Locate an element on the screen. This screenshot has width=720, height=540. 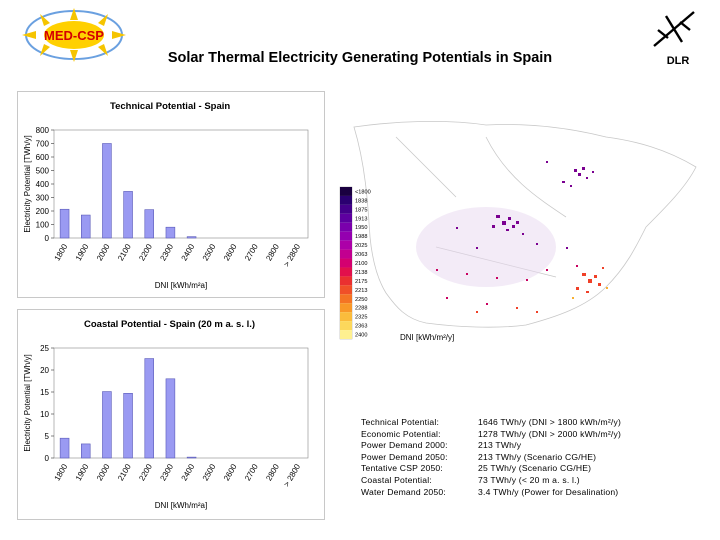
chart1-x-tick-label: 1800 is located at coordinates (61, 252).